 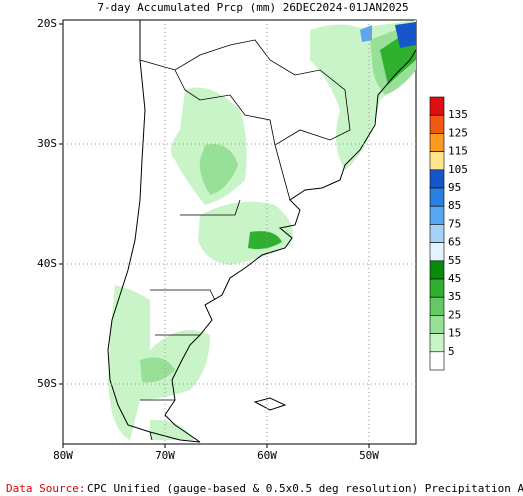 I want to click on colorbar-label: 135, so click(x=458, y=114).